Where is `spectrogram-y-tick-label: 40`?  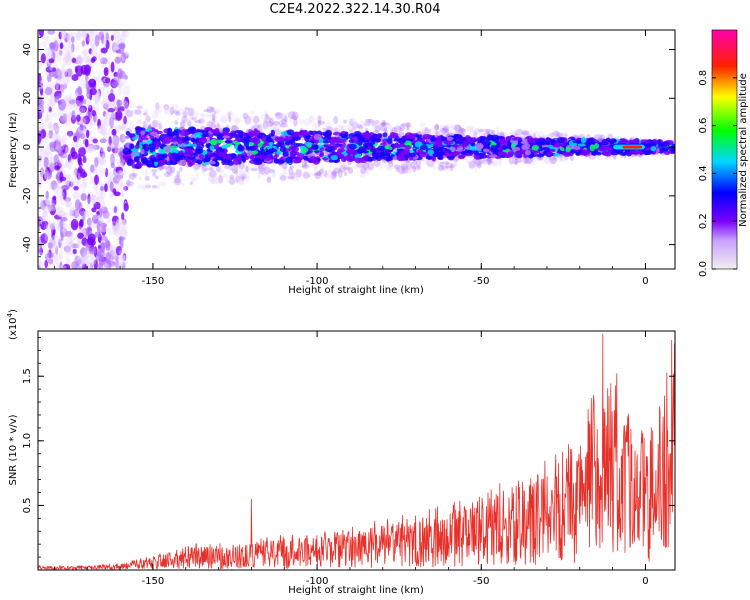
spectrogram-y-tick-label: 40 is located at coordinates (27, 49).